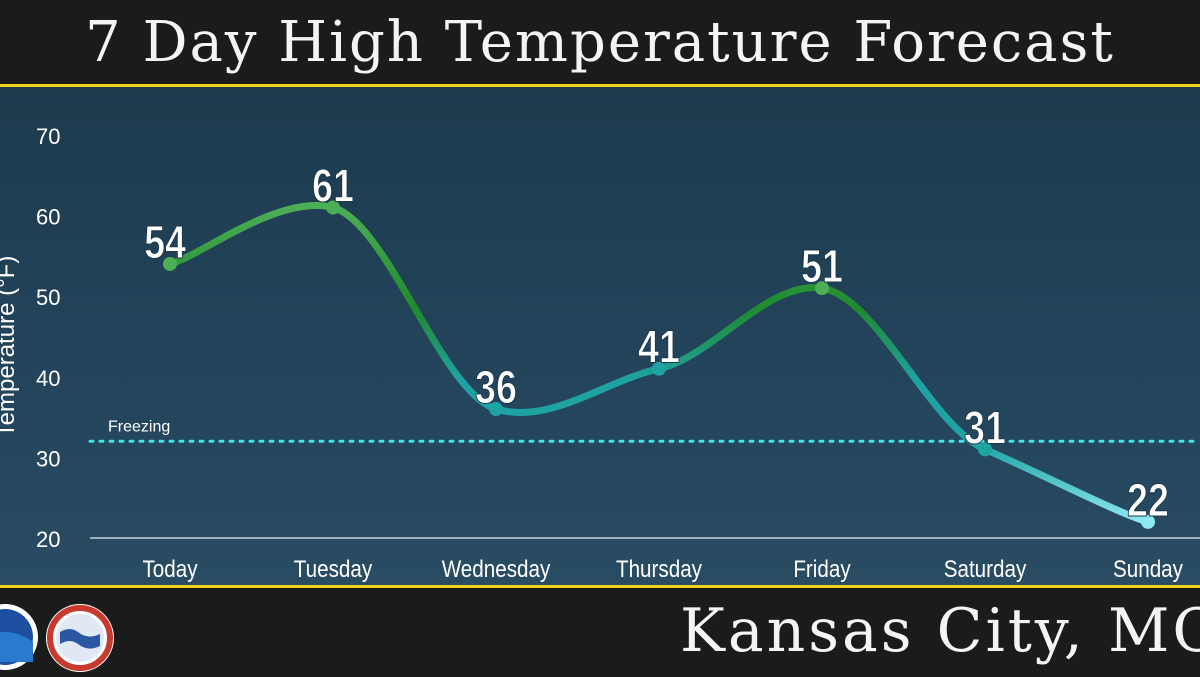  Describe the element at coordinates (48, 539) in the screenshot. I see `y-tick-label: 20` at that location.